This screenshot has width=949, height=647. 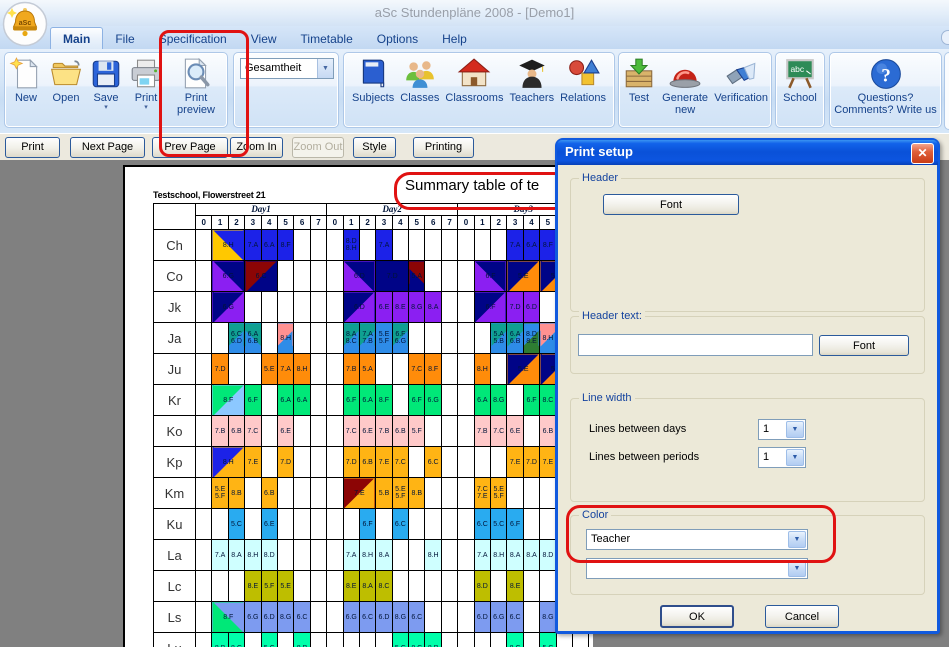 I want to click on toolbar-button-style: Style, so click(x=374, y=147).